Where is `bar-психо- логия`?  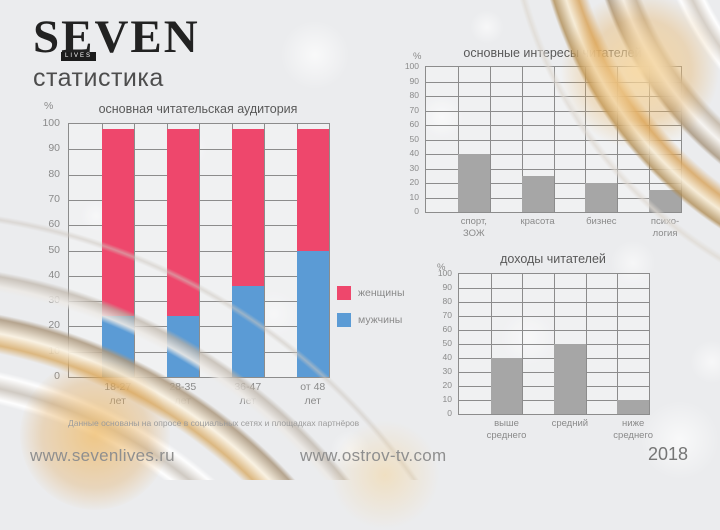
bar-психо- логия is located at coordinates (665, 201).